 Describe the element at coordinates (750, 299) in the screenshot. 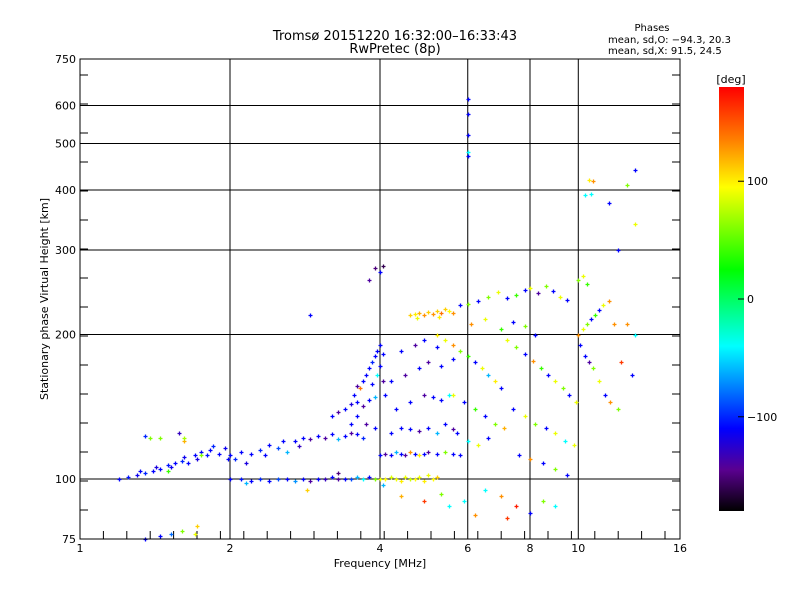

I see `colorbar-tick-label: 0` at that location.